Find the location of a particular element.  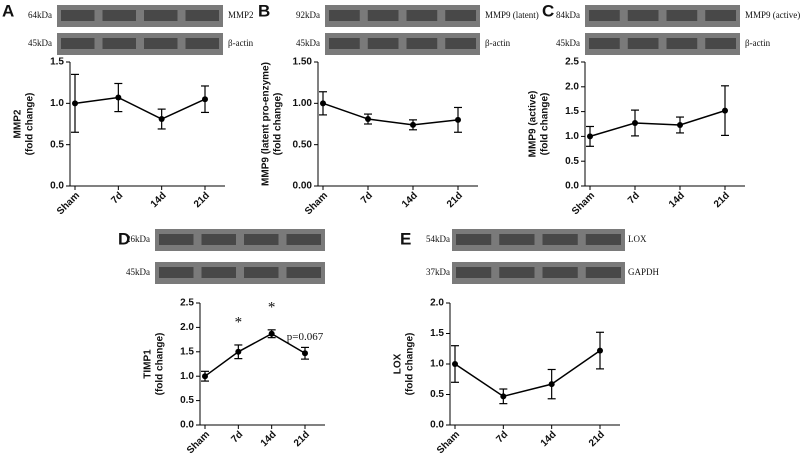

panel-letter: B is located at coordinates (264, 10).